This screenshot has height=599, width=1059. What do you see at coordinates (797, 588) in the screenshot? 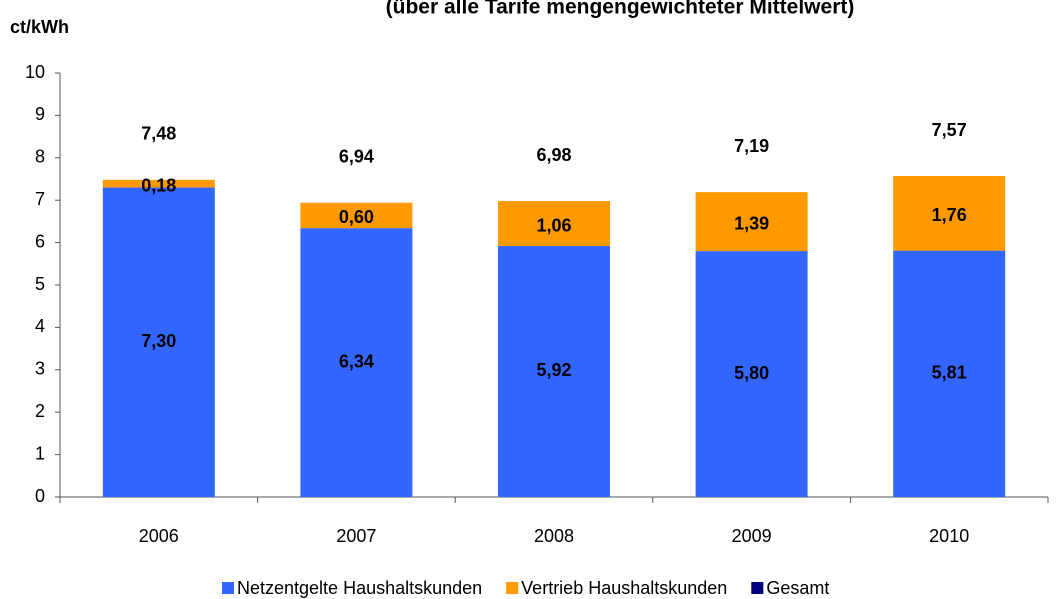
I see `legend-label: Gesamt` at bounding box center [797, 588].